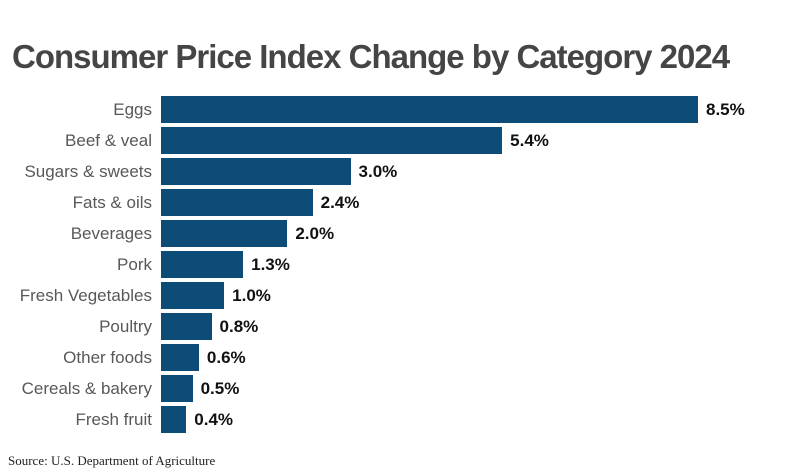  I want to click on chart-row: Pork 1.3%, so click(400, 264).